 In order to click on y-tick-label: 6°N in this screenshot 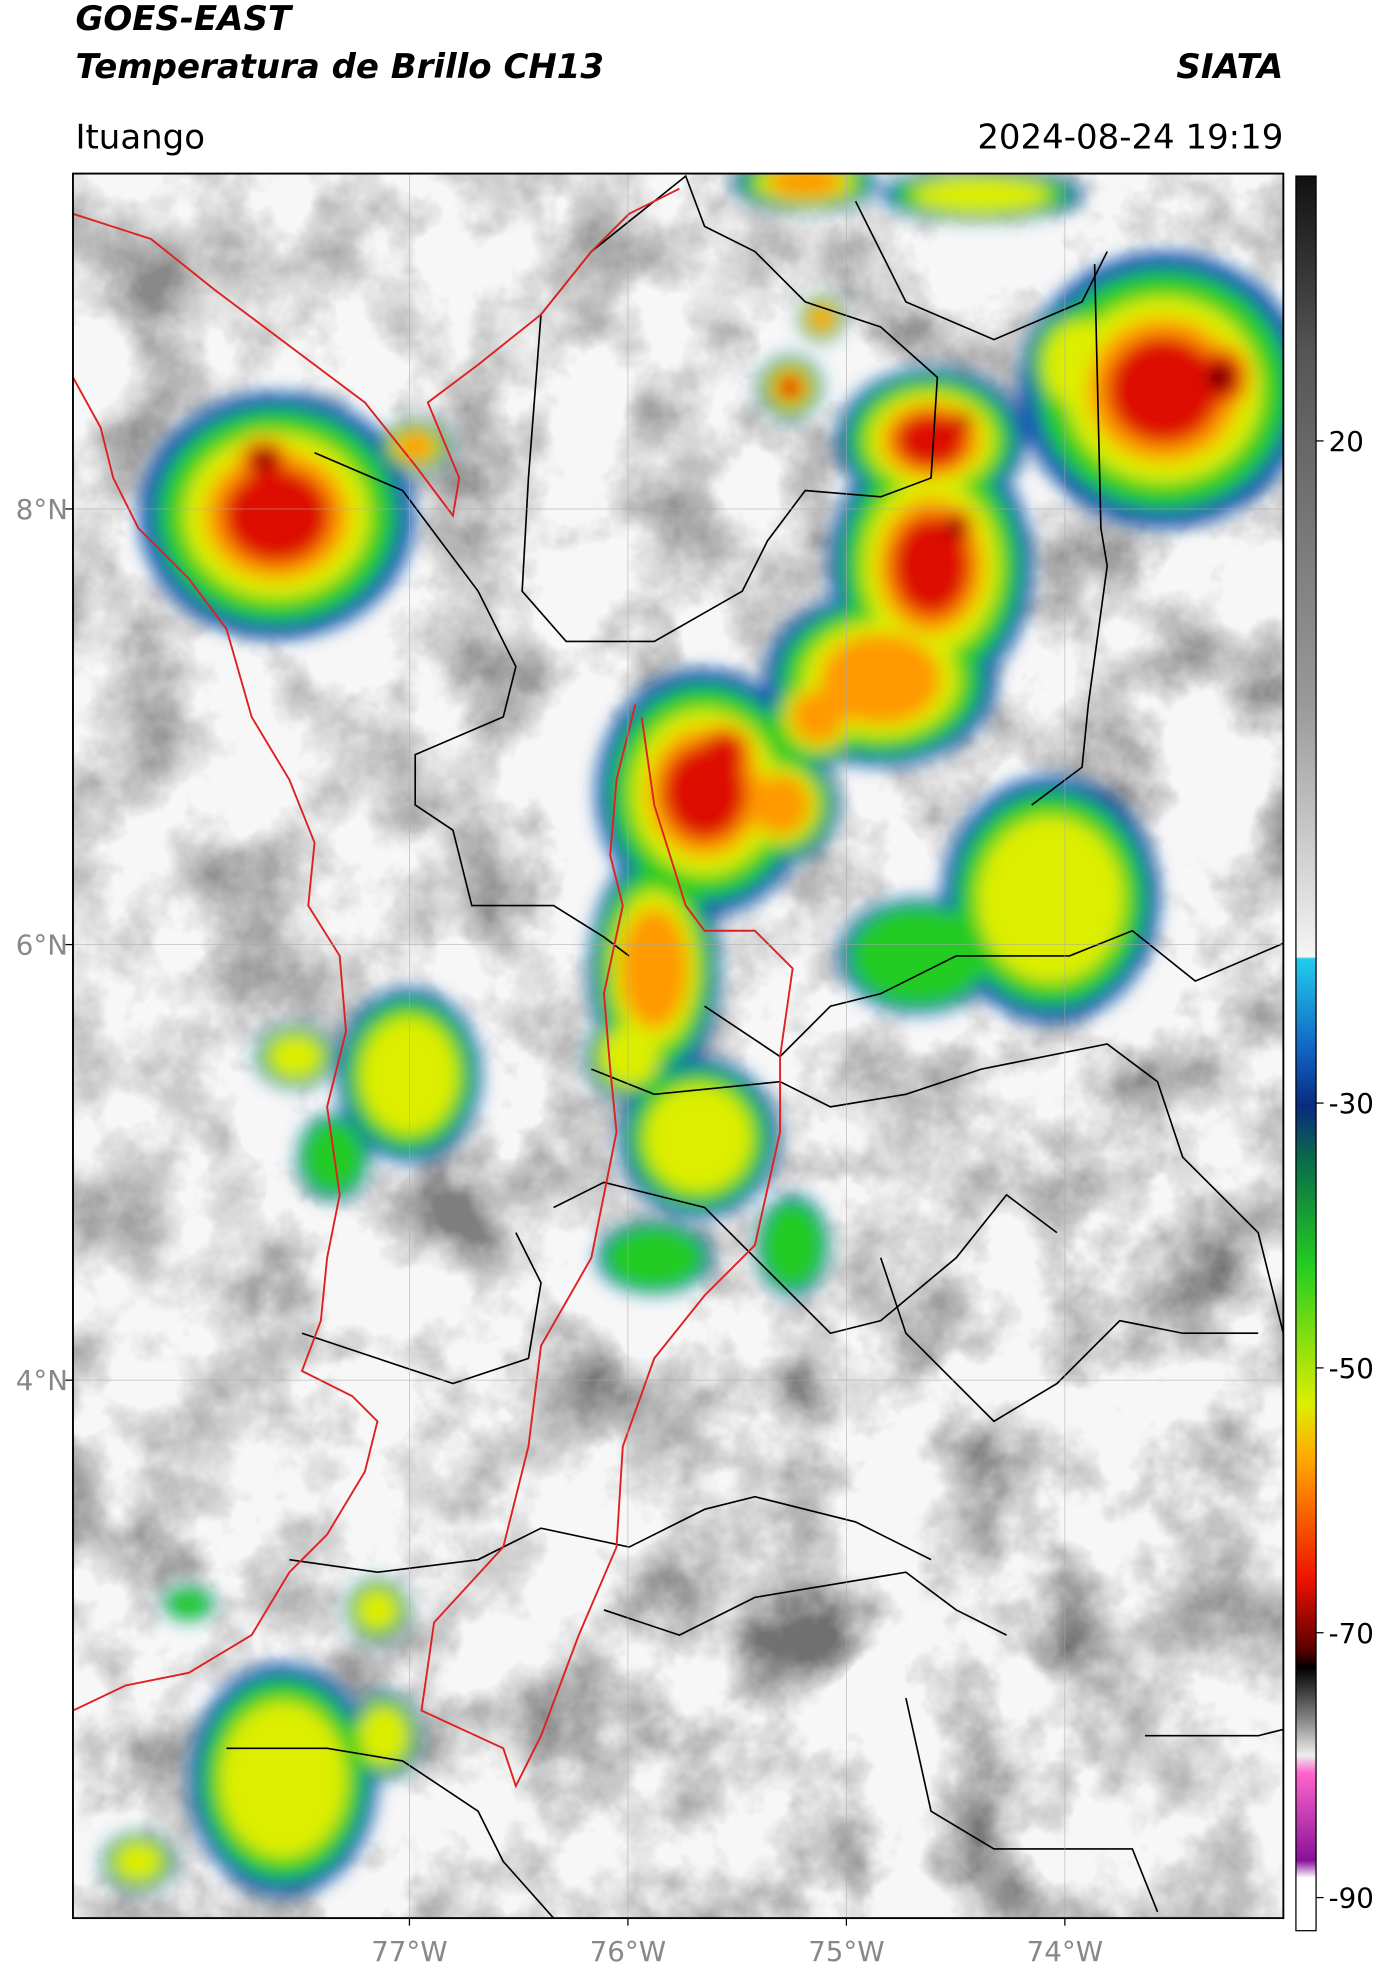, I will do `click(42, 945)`.